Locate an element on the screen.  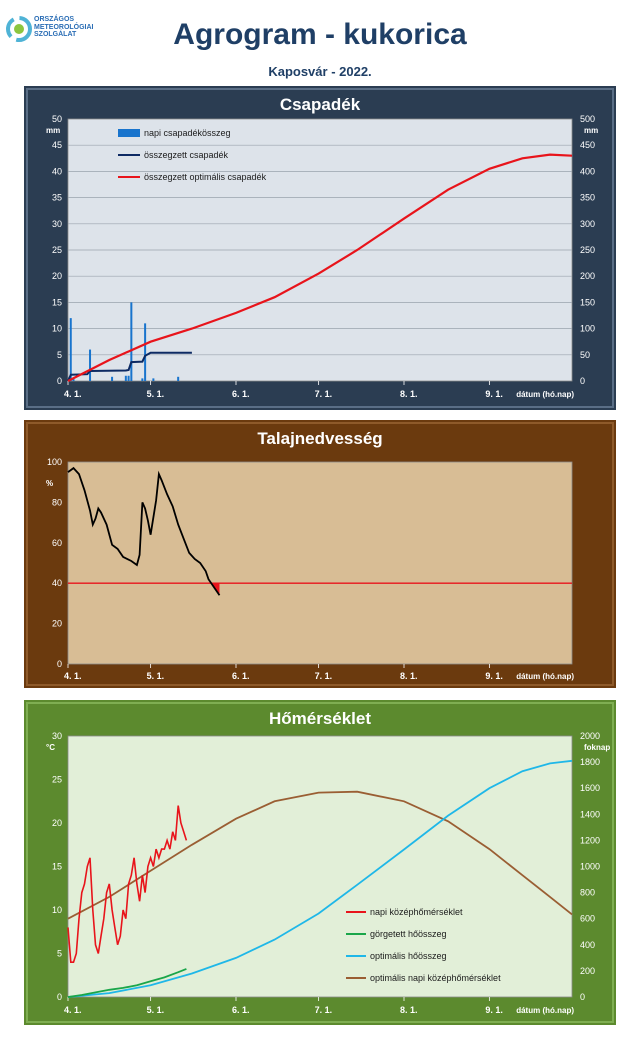
y2-axis-label: foknap is located at coordinates (597, 747).